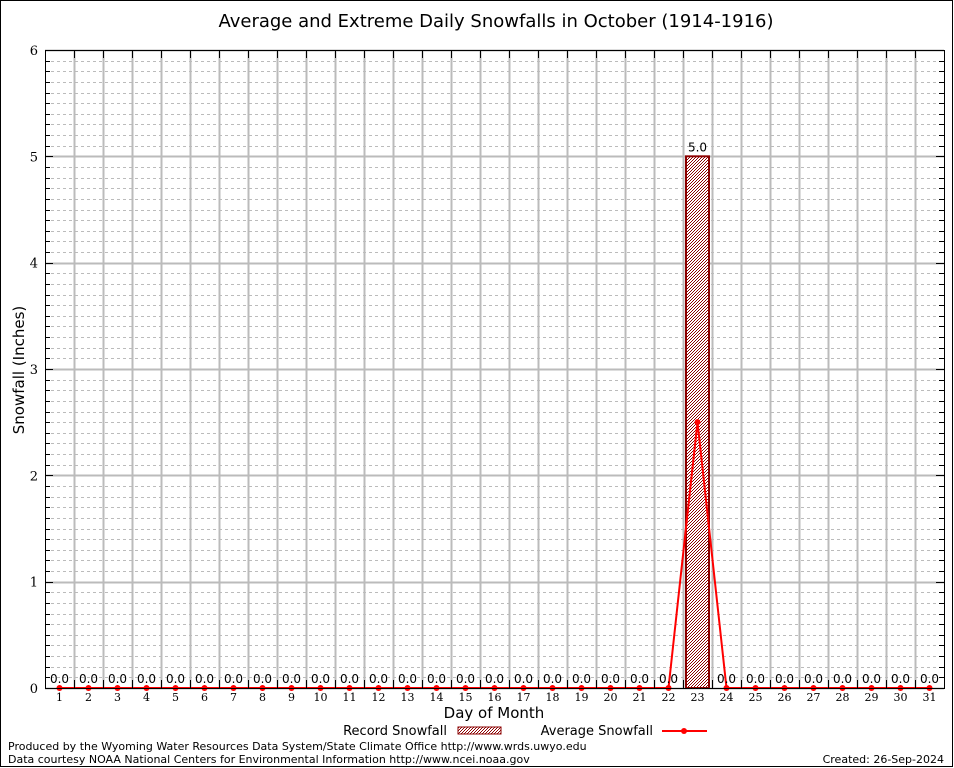  What do you see at coordinates (494, 713) in the screenshot?
I see `x-axis-label: Day of Month` at bounding box center [494, 713].